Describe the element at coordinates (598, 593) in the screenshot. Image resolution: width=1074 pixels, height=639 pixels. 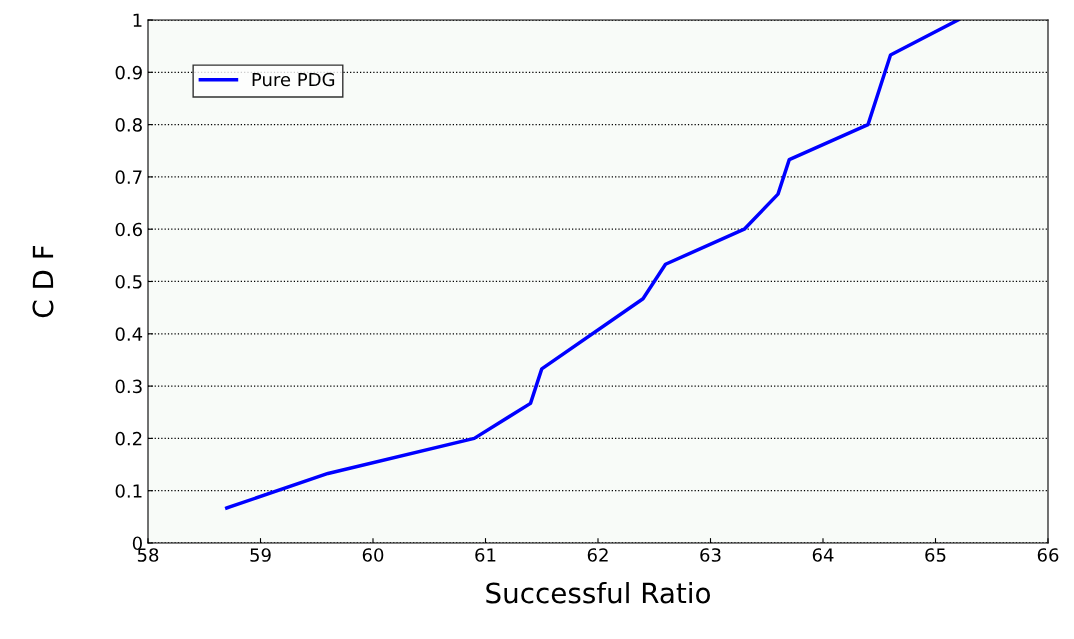
I see `x-axis-title: Successful Ratio` at that location.